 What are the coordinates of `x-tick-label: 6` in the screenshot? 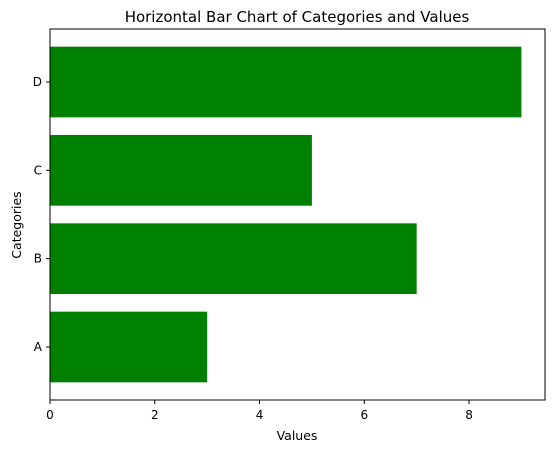 It's located at (364, 415).